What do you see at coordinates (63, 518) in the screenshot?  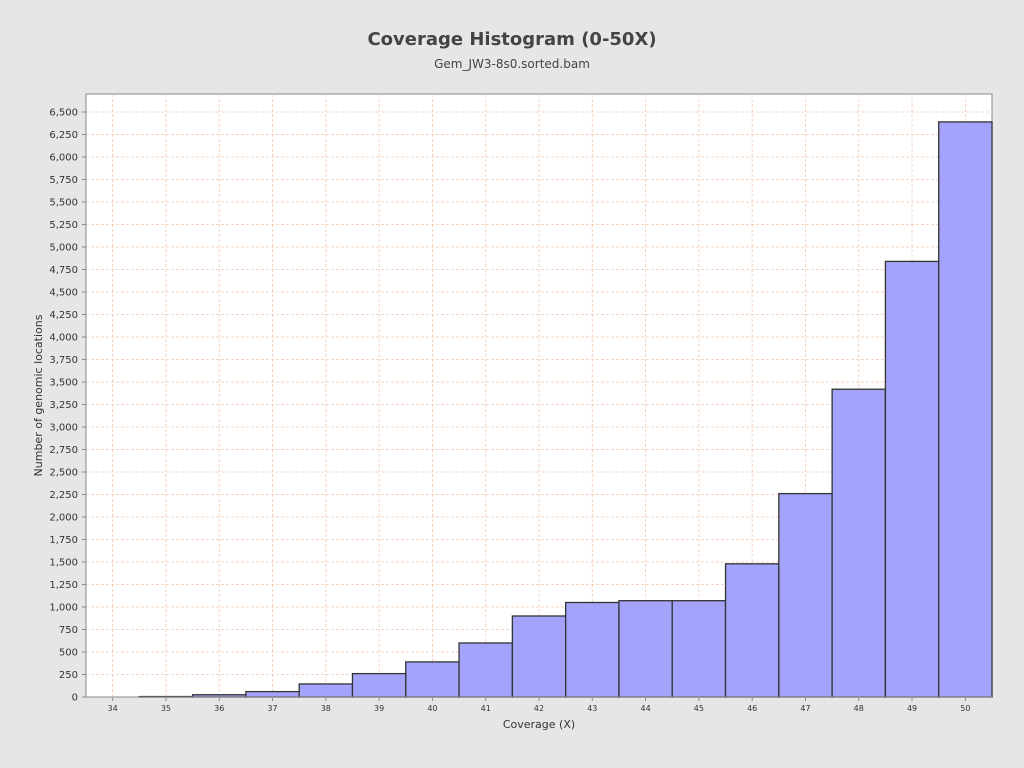 I see `y-tick-label: 2,000` at bounding box center [63, 518].